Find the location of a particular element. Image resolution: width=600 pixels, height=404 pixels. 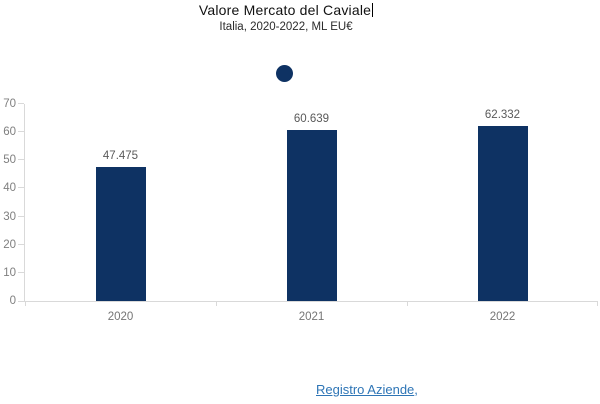

chart-title-row: Valore Mercato del Caviale is located at coordinates (286, 10).